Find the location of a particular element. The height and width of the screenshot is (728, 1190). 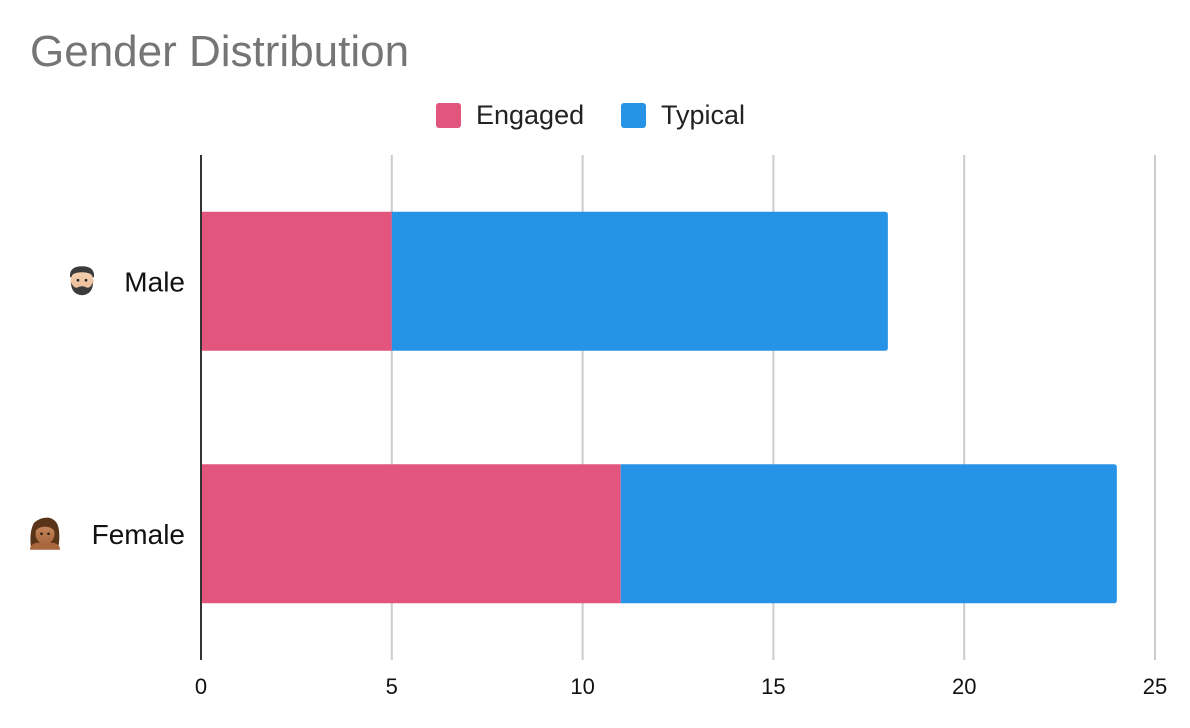

x-tick-label-5: 5 is located at coordinates (392, 686).